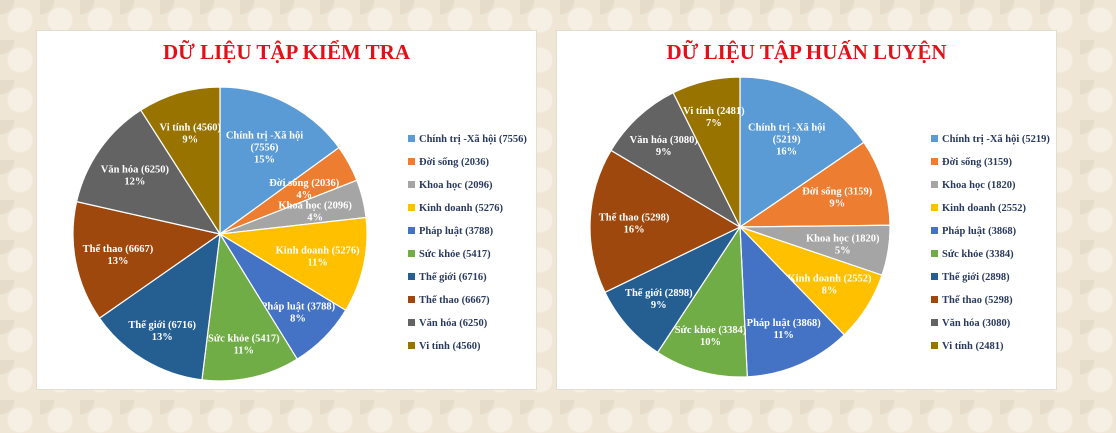 This screenshot has width=1116, height=433. What do you see at coordinates (996, 139) in the screenshot?
I see `legend-entry-label: Chính trị -Xã hội (5219)` at bounding box center [996, 139].